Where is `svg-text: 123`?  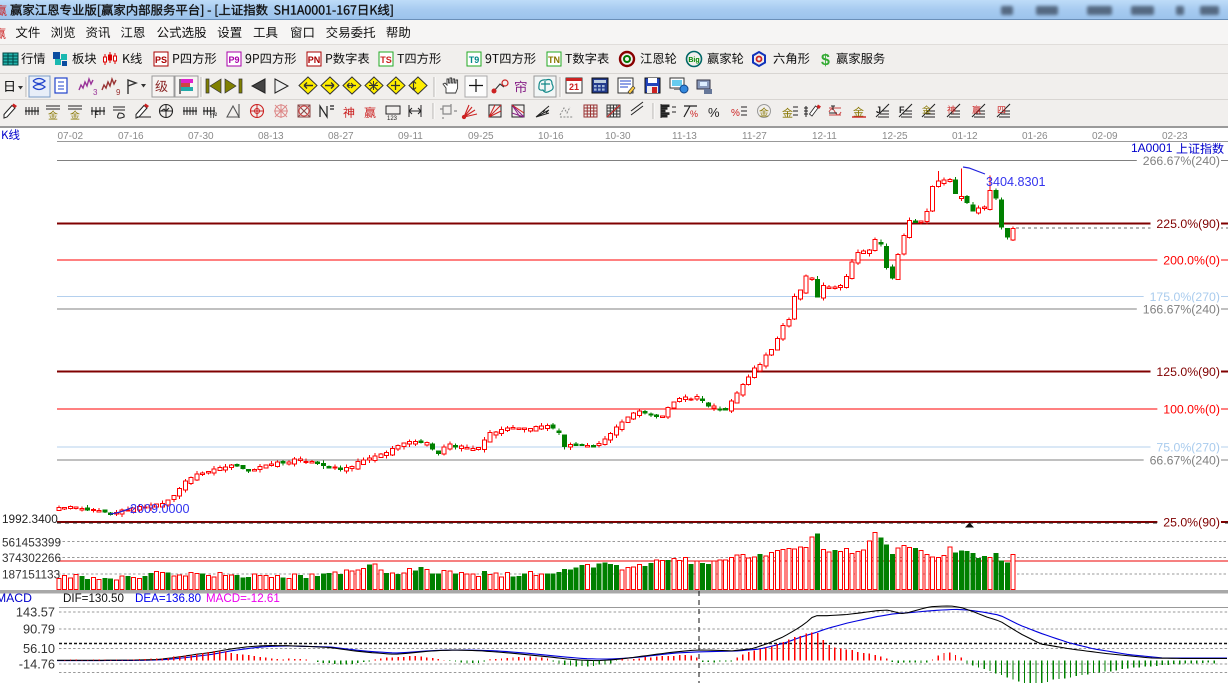 svg-text: 123 is located at coordinates (392, 119).